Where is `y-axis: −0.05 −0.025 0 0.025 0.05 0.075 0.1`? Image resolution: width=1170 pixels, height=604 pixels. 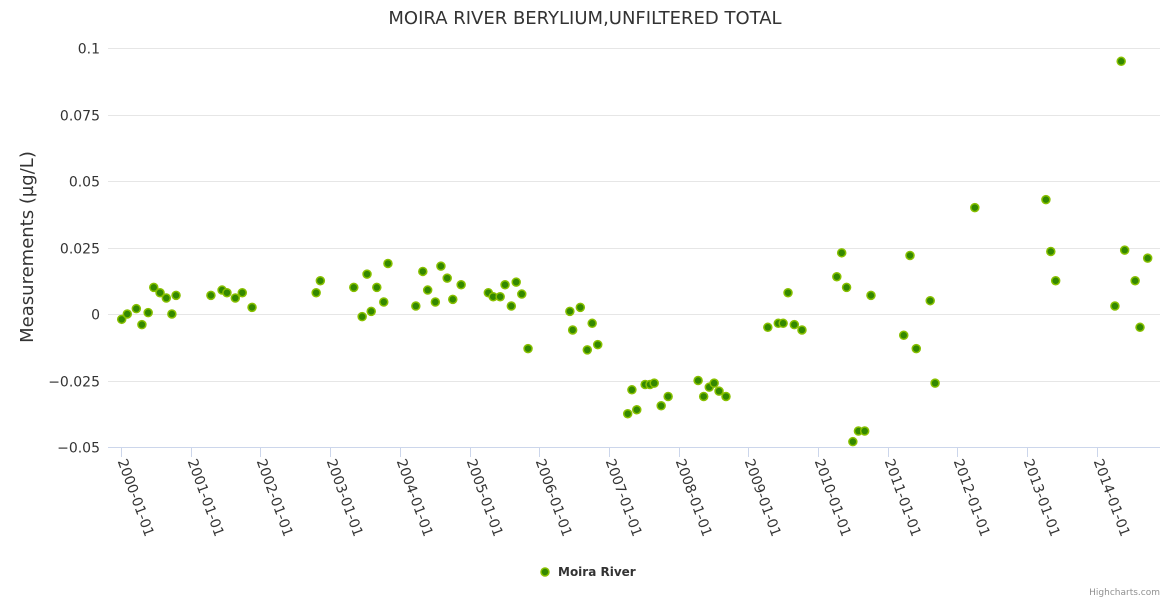
y-axis: −0.05 −0.025 0 0.025 0.05 0.075 0.1 is located at coordinates (74, 249).